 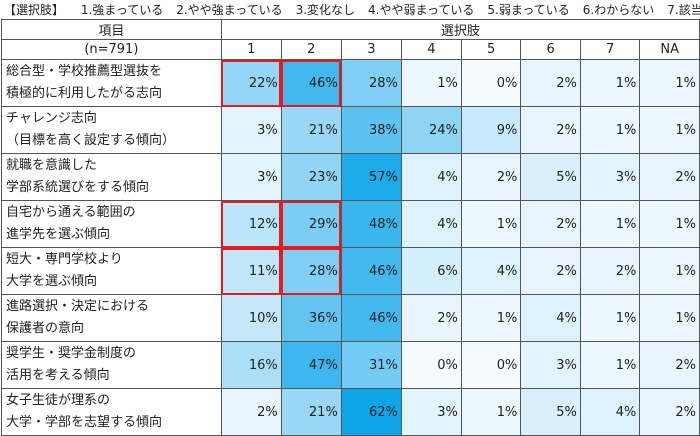 What do you see at coordinates (251, 83) in the screenshot?
I see `heatmap-cell: 22%` at bounding box center [251, 83].